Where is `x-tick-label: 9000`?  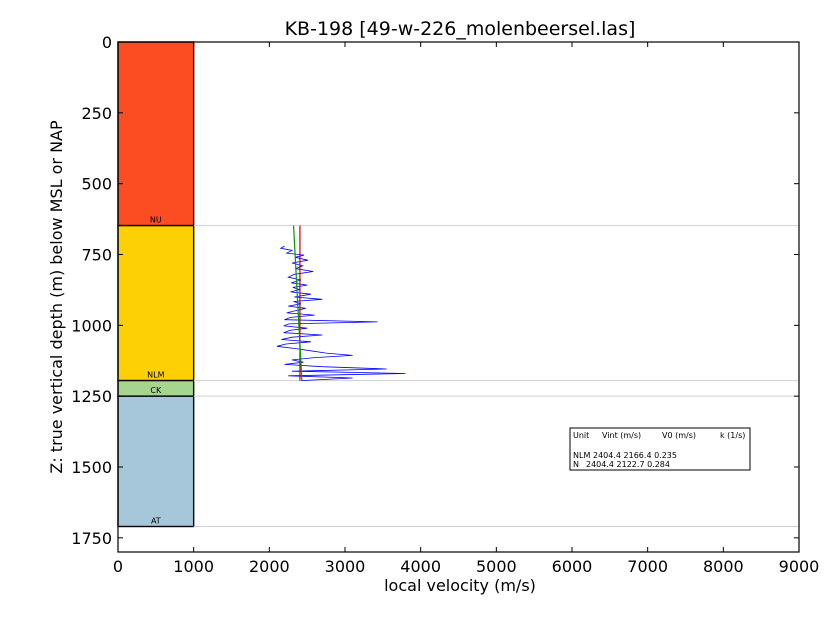 x-tick-label: 9000 is located at coordinates (799, 566).